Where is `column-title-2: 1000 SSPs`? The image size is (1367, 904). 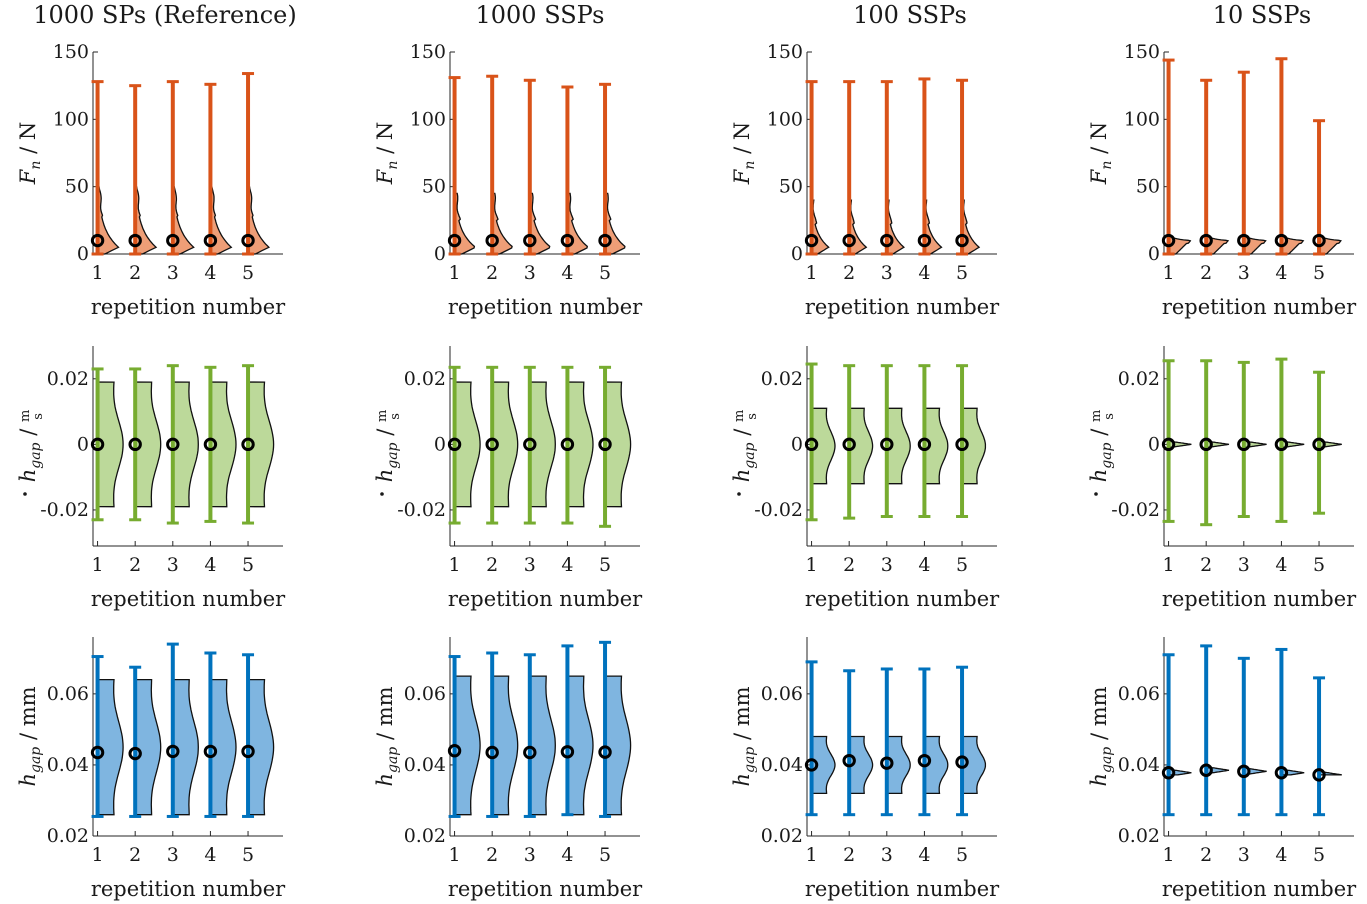 column-title-2: 1000 SSPs is located at coordinates (540, 15).